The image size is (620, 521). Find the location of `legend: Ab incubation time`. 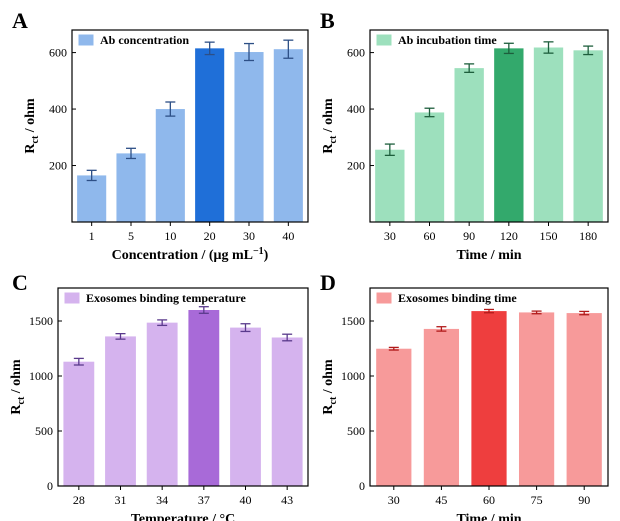

legend: Ab incubation time is located at coordinates (436, 40).